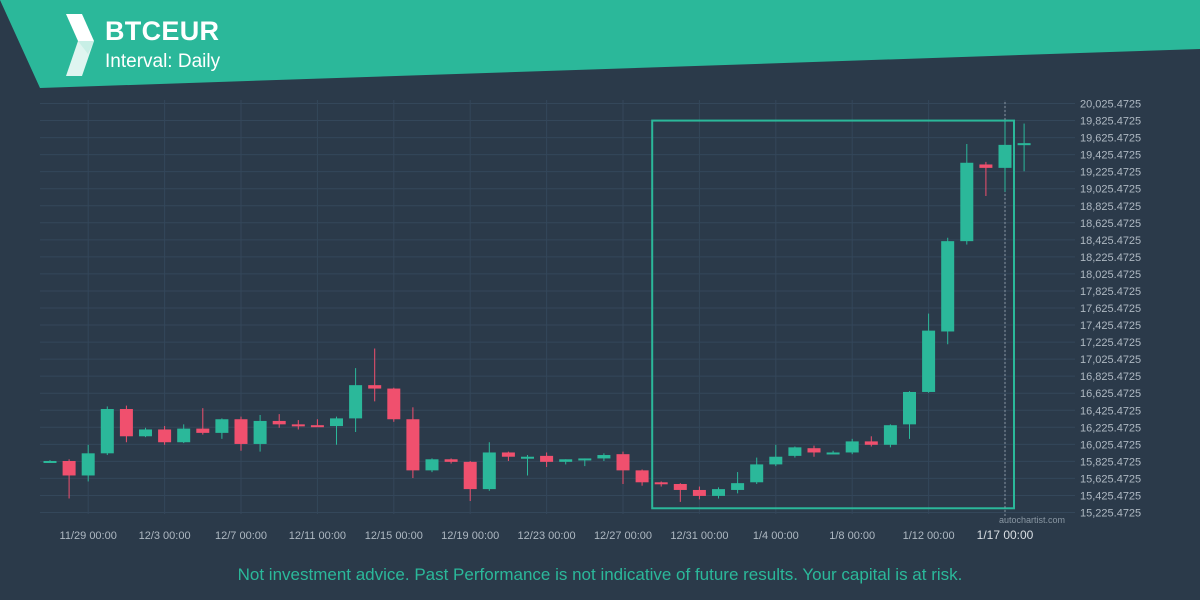 Image resolution: width=1200 pixels, height=600 pixels. Describe the element at coordinates (1110, 292) in the screenshot. I see `y-tick-label: 17,825.4725` at that location.